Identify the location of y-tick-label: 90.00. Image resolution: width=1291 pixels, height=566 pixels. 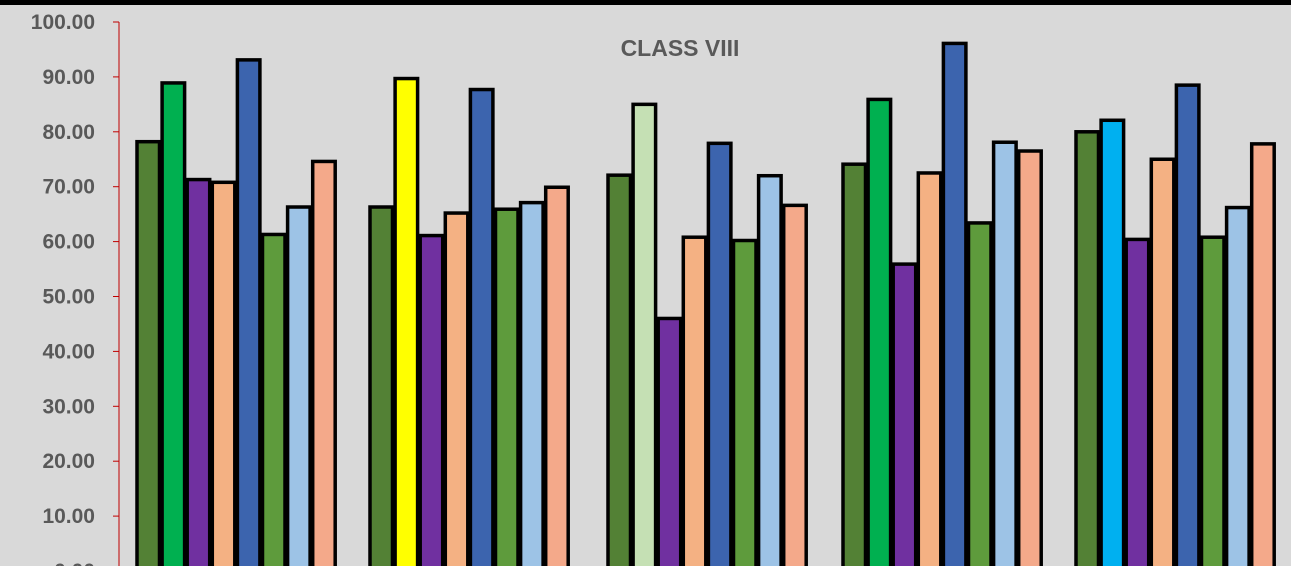
(68, 77).